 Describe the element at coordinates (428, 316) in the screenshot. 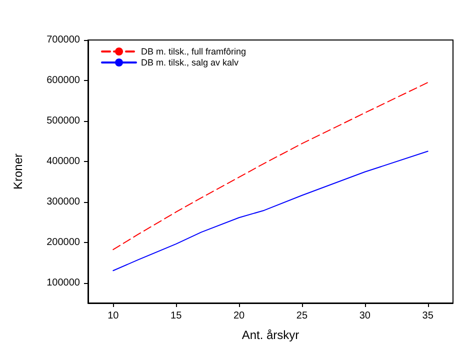

I see `x-tick-label: 35` at that location.